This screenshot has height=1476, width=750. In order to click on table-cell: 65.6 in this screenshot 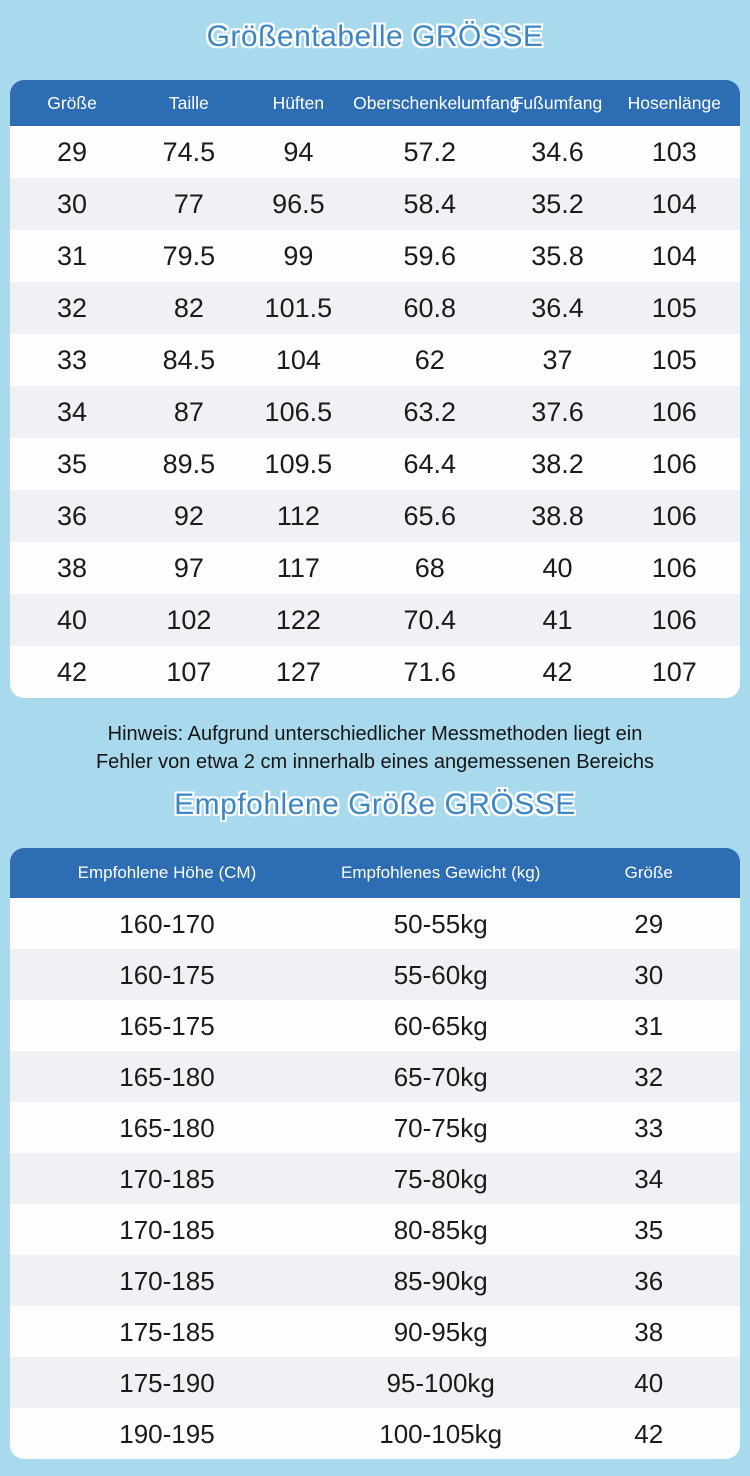, I will do `click(430, 515)`.